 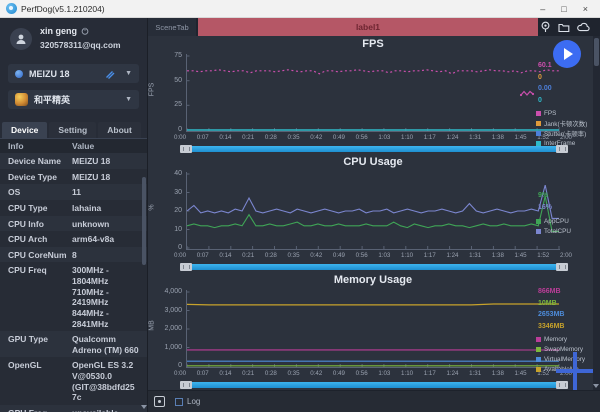 I want to click on legend-item: AppCPU, so click(x=568, y=221).